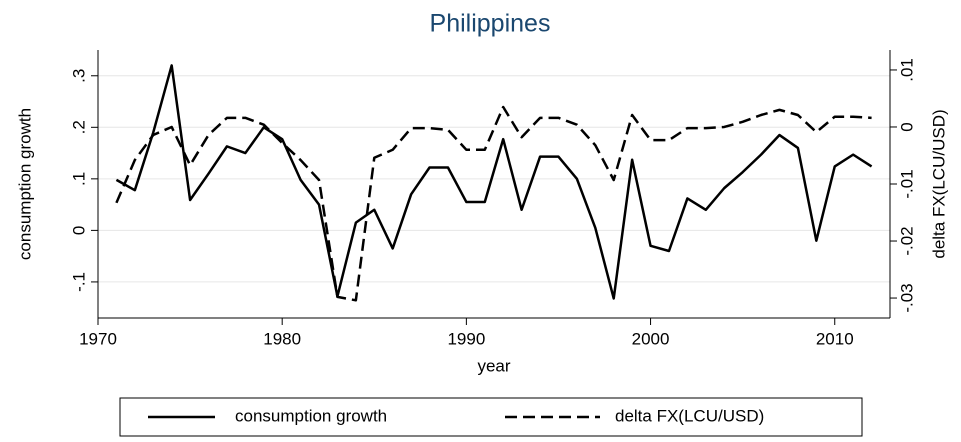 This screenshot has height=442, width=961. What do you see at coordinates (98, 338) in the screenshot?
I see `x-tick-label: 1970` at bounding box center [98, 338].